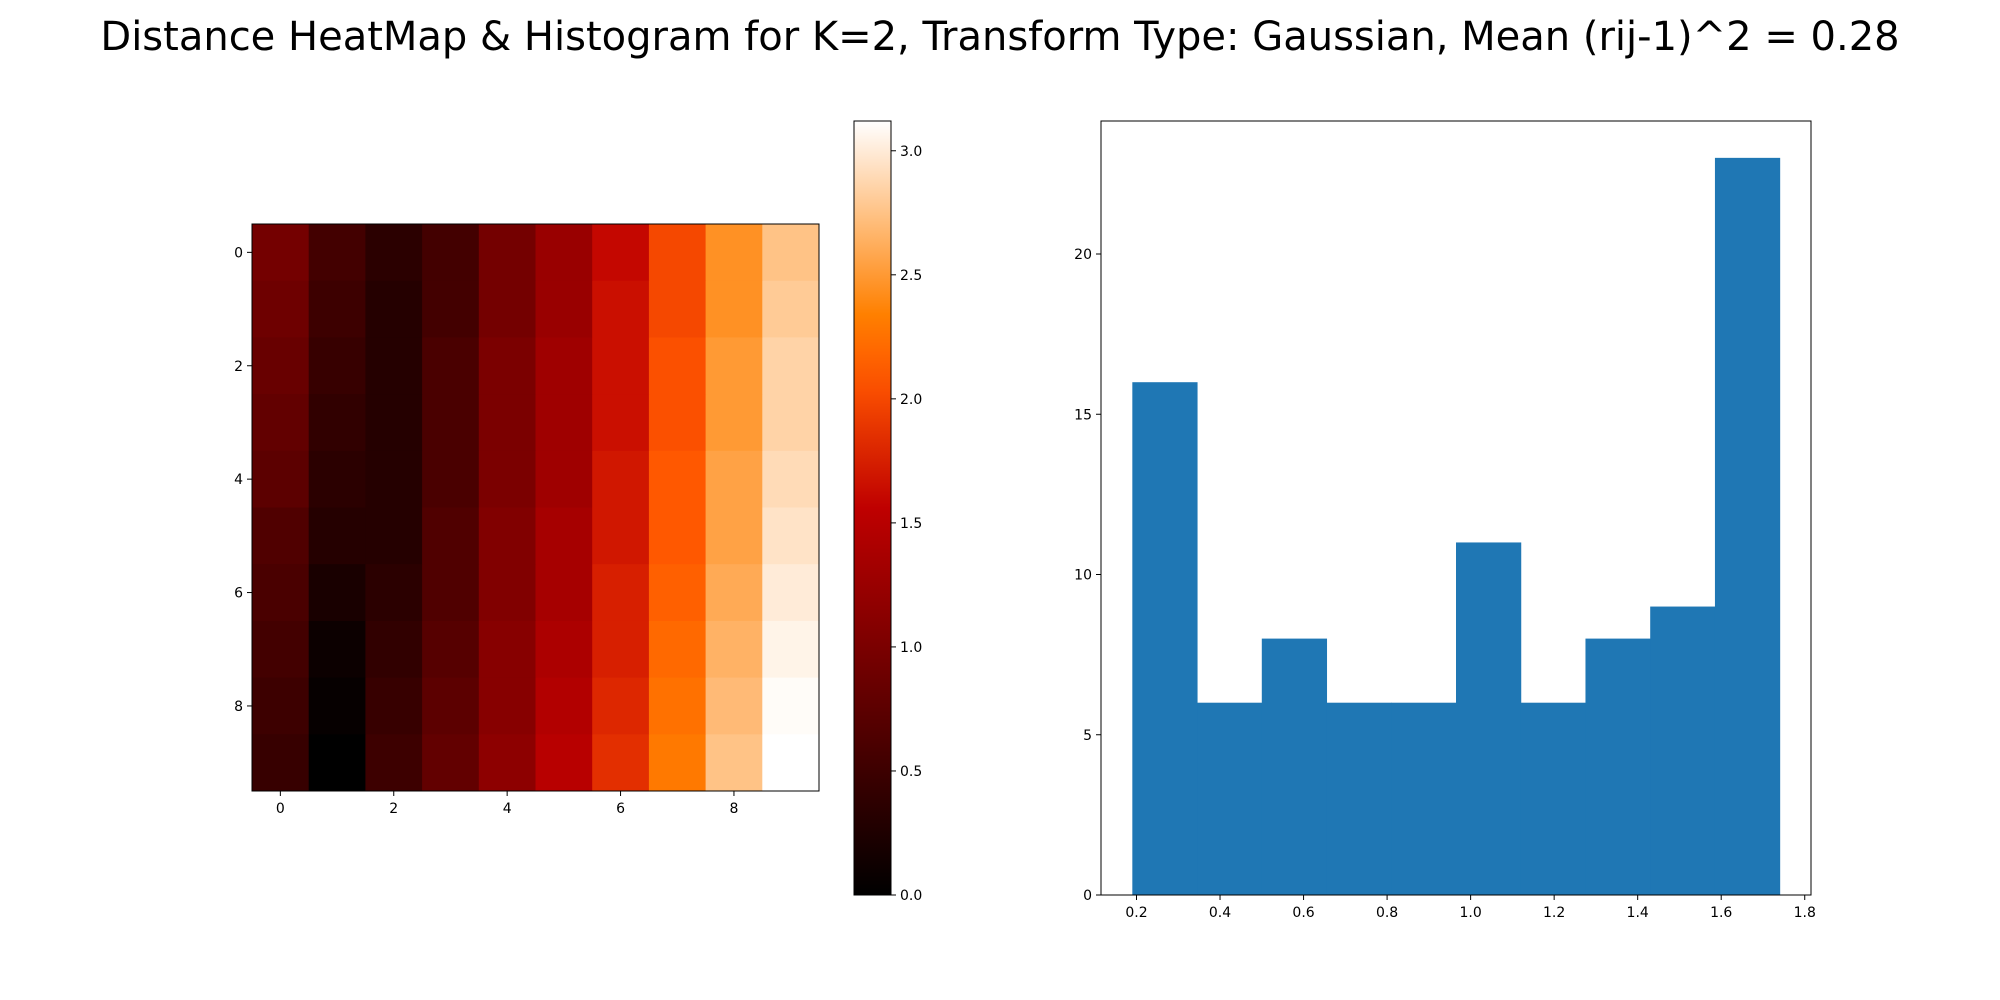 This screenshot has height=1000, width=2000. I want to click on colorbar-gradient, so click(872, 508).